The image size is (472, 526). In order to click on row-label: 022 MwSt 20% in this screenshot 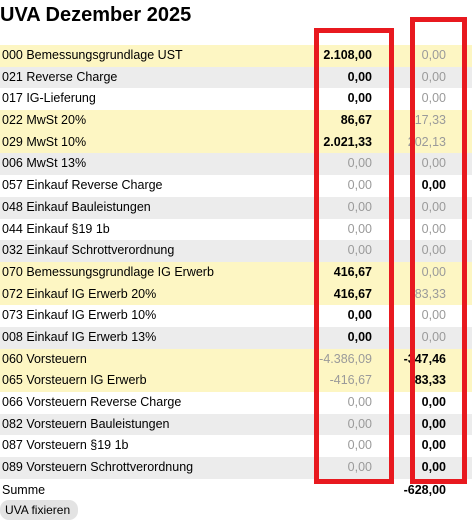, I will do `click(44, 120)`.